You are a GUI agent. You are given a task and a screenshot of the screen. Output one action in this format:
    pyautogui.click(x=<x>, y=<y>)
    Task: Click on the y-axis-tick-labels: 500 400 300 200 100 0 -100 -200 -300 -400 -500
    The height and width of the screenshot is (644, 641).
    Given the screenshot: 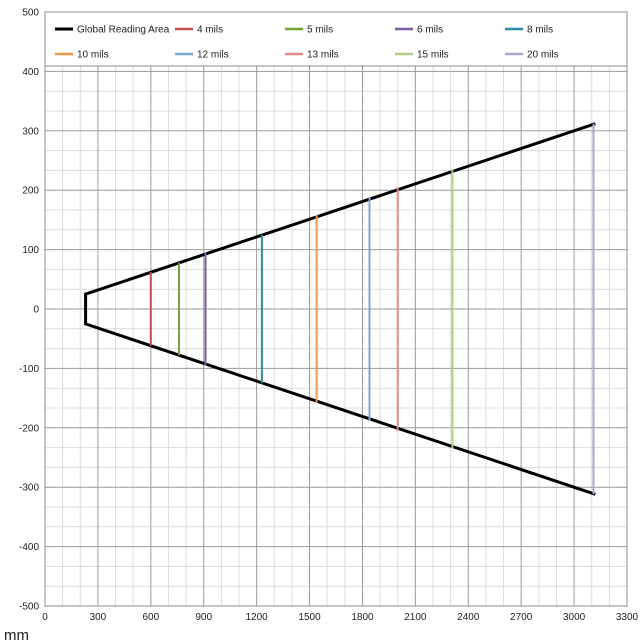 What is the action you would take?
    pyautogui.click(x=29, y=310)
    